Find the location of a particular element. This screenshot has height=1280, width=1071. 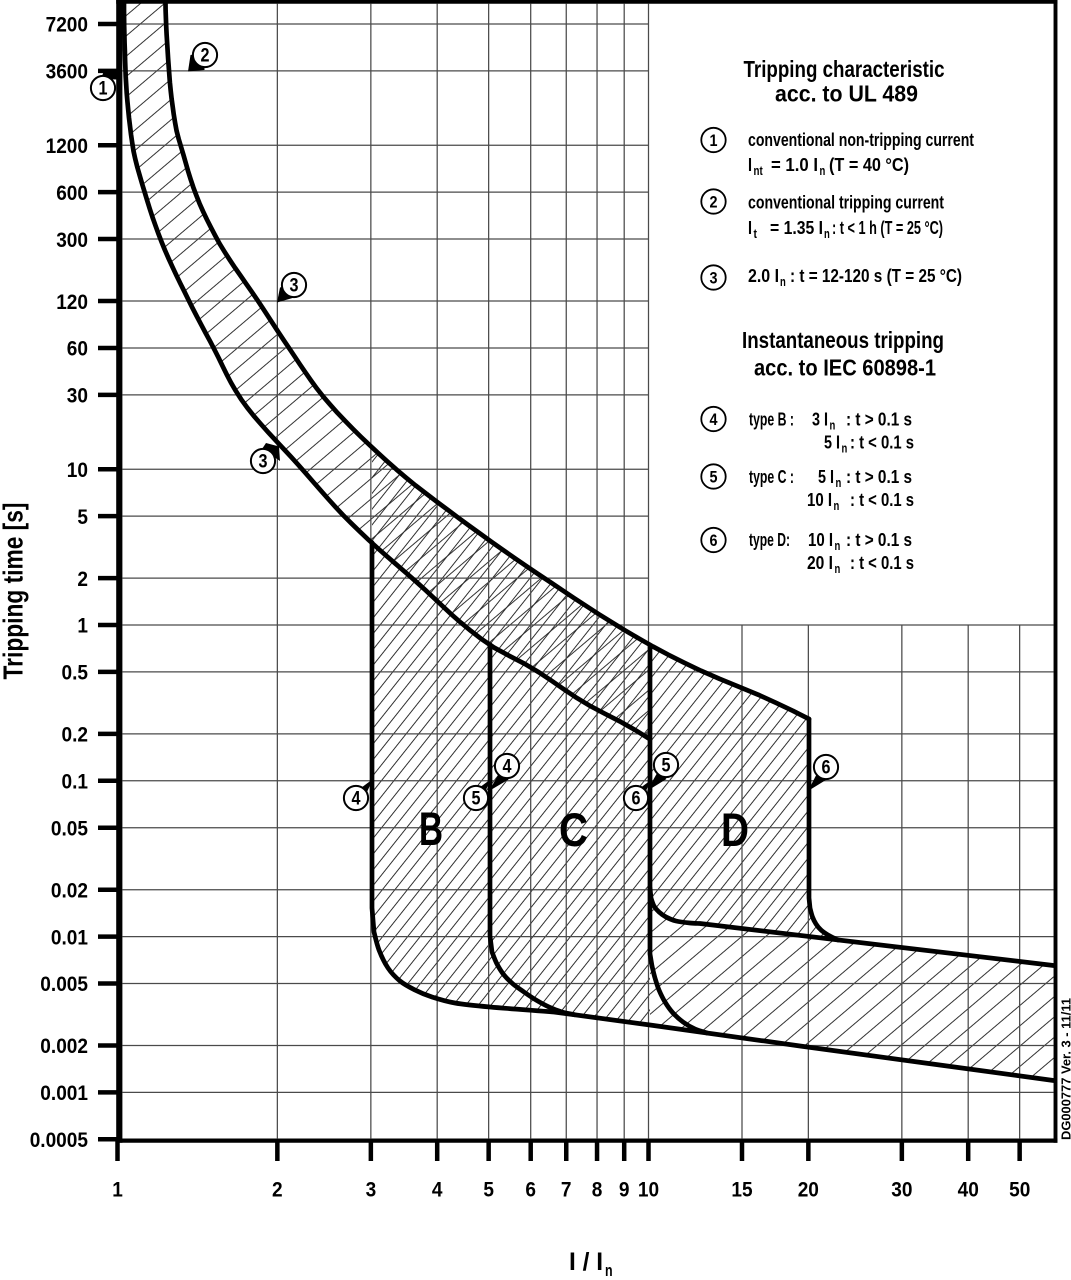

svg-text: (T = 40 °C) is located at coordinates (869, 165).